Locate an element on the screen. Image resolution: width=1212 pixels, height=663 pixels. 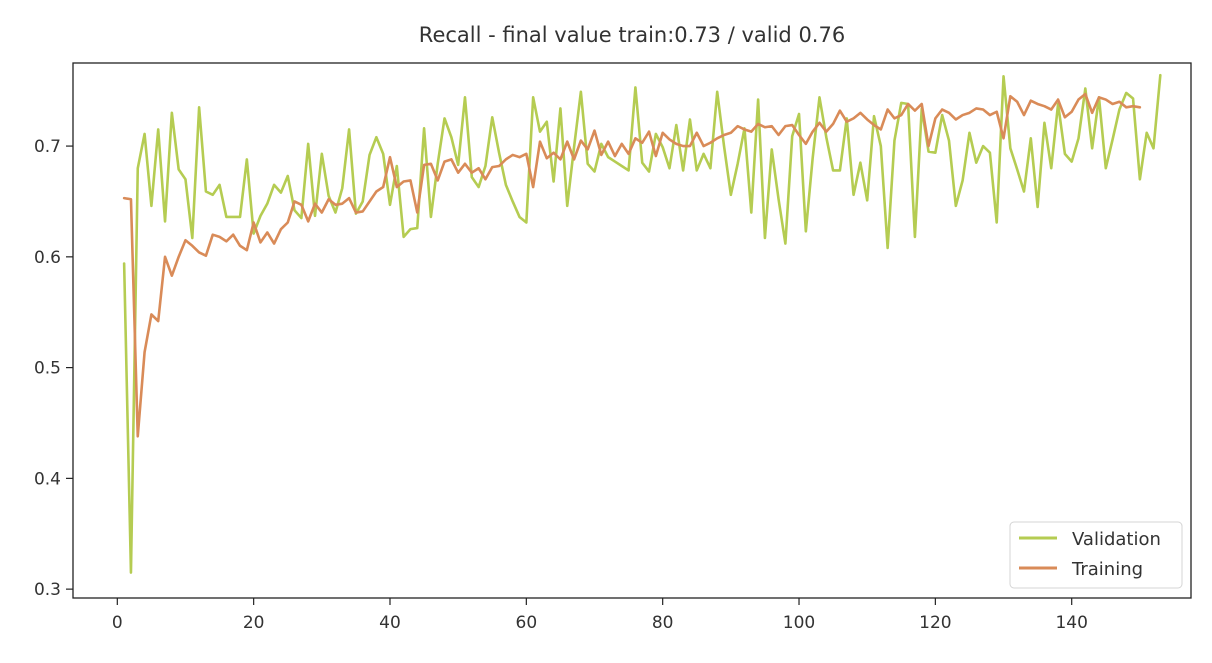
x-tick-label: 20 is located at coordinates (254, 623).